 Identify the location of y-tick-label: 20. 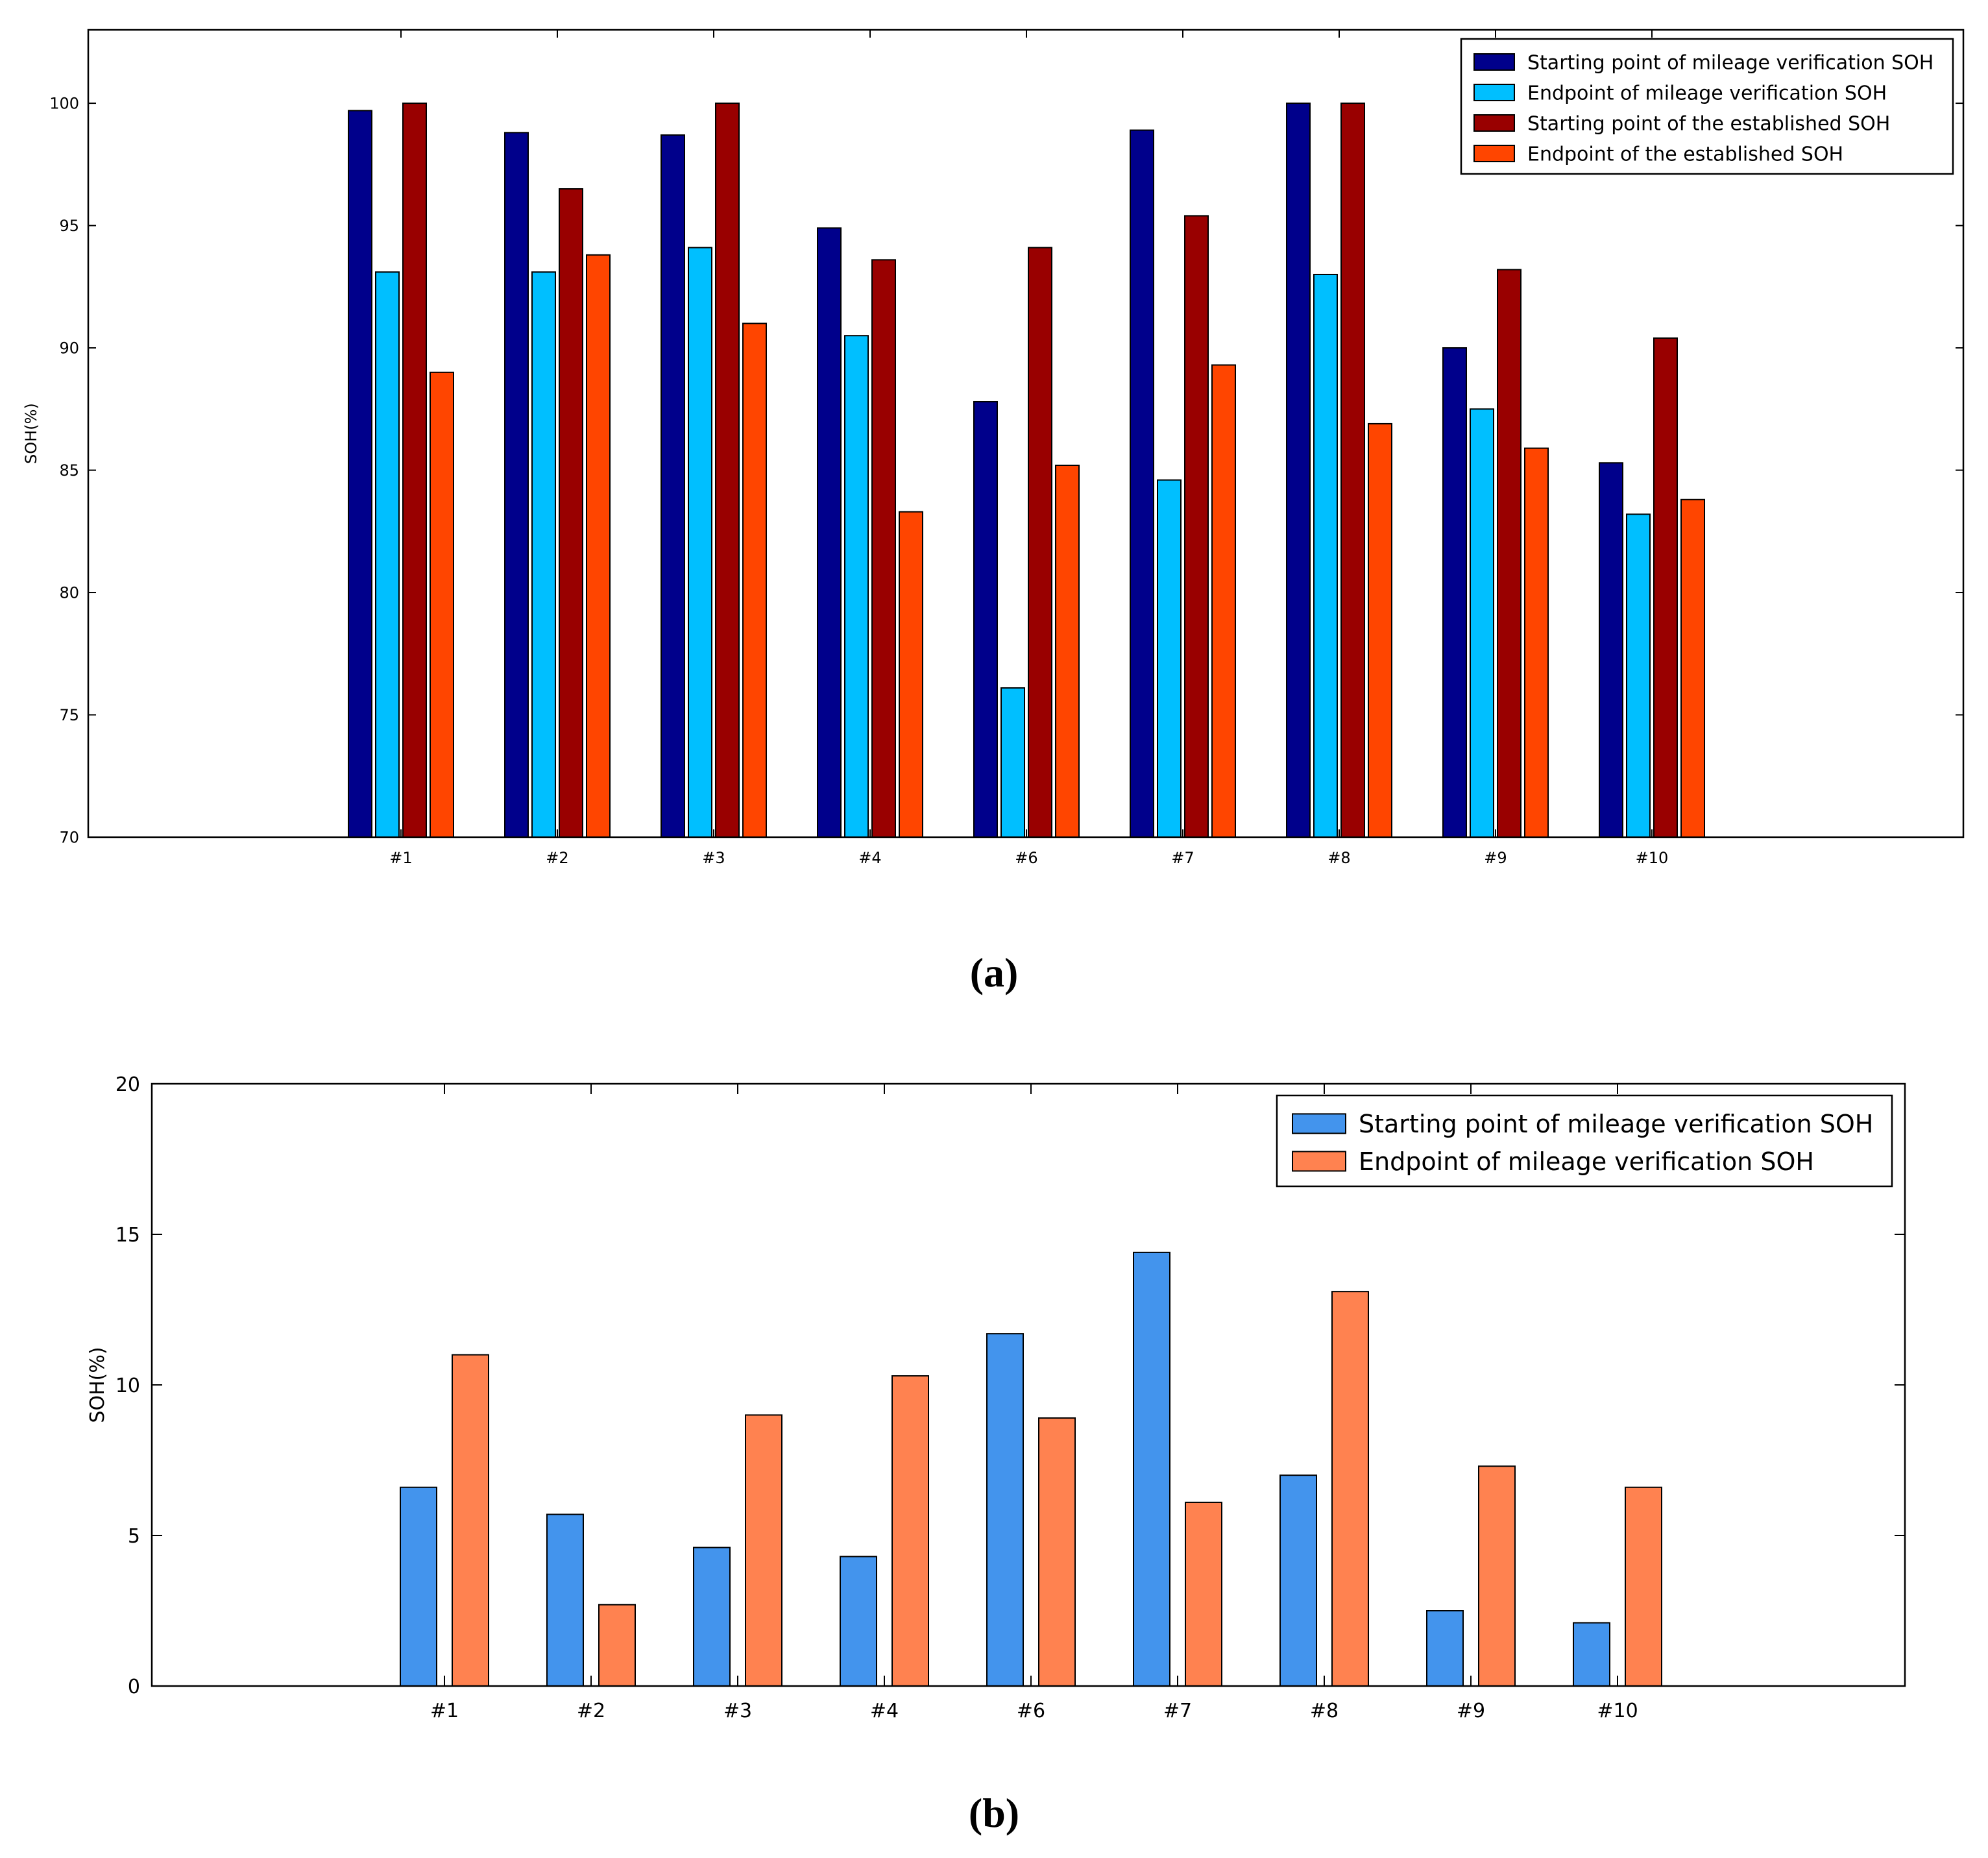
(128, 1084).